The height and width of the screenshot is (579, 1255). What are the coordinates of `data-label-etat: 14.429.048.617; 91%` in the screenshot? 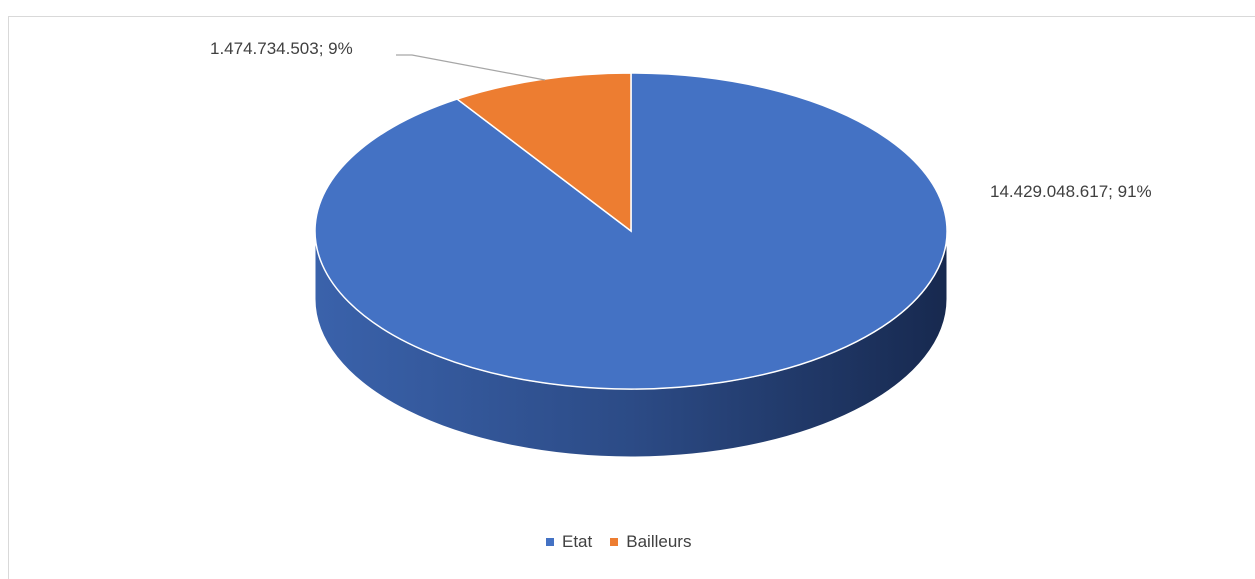 It's located at (1071, 191).